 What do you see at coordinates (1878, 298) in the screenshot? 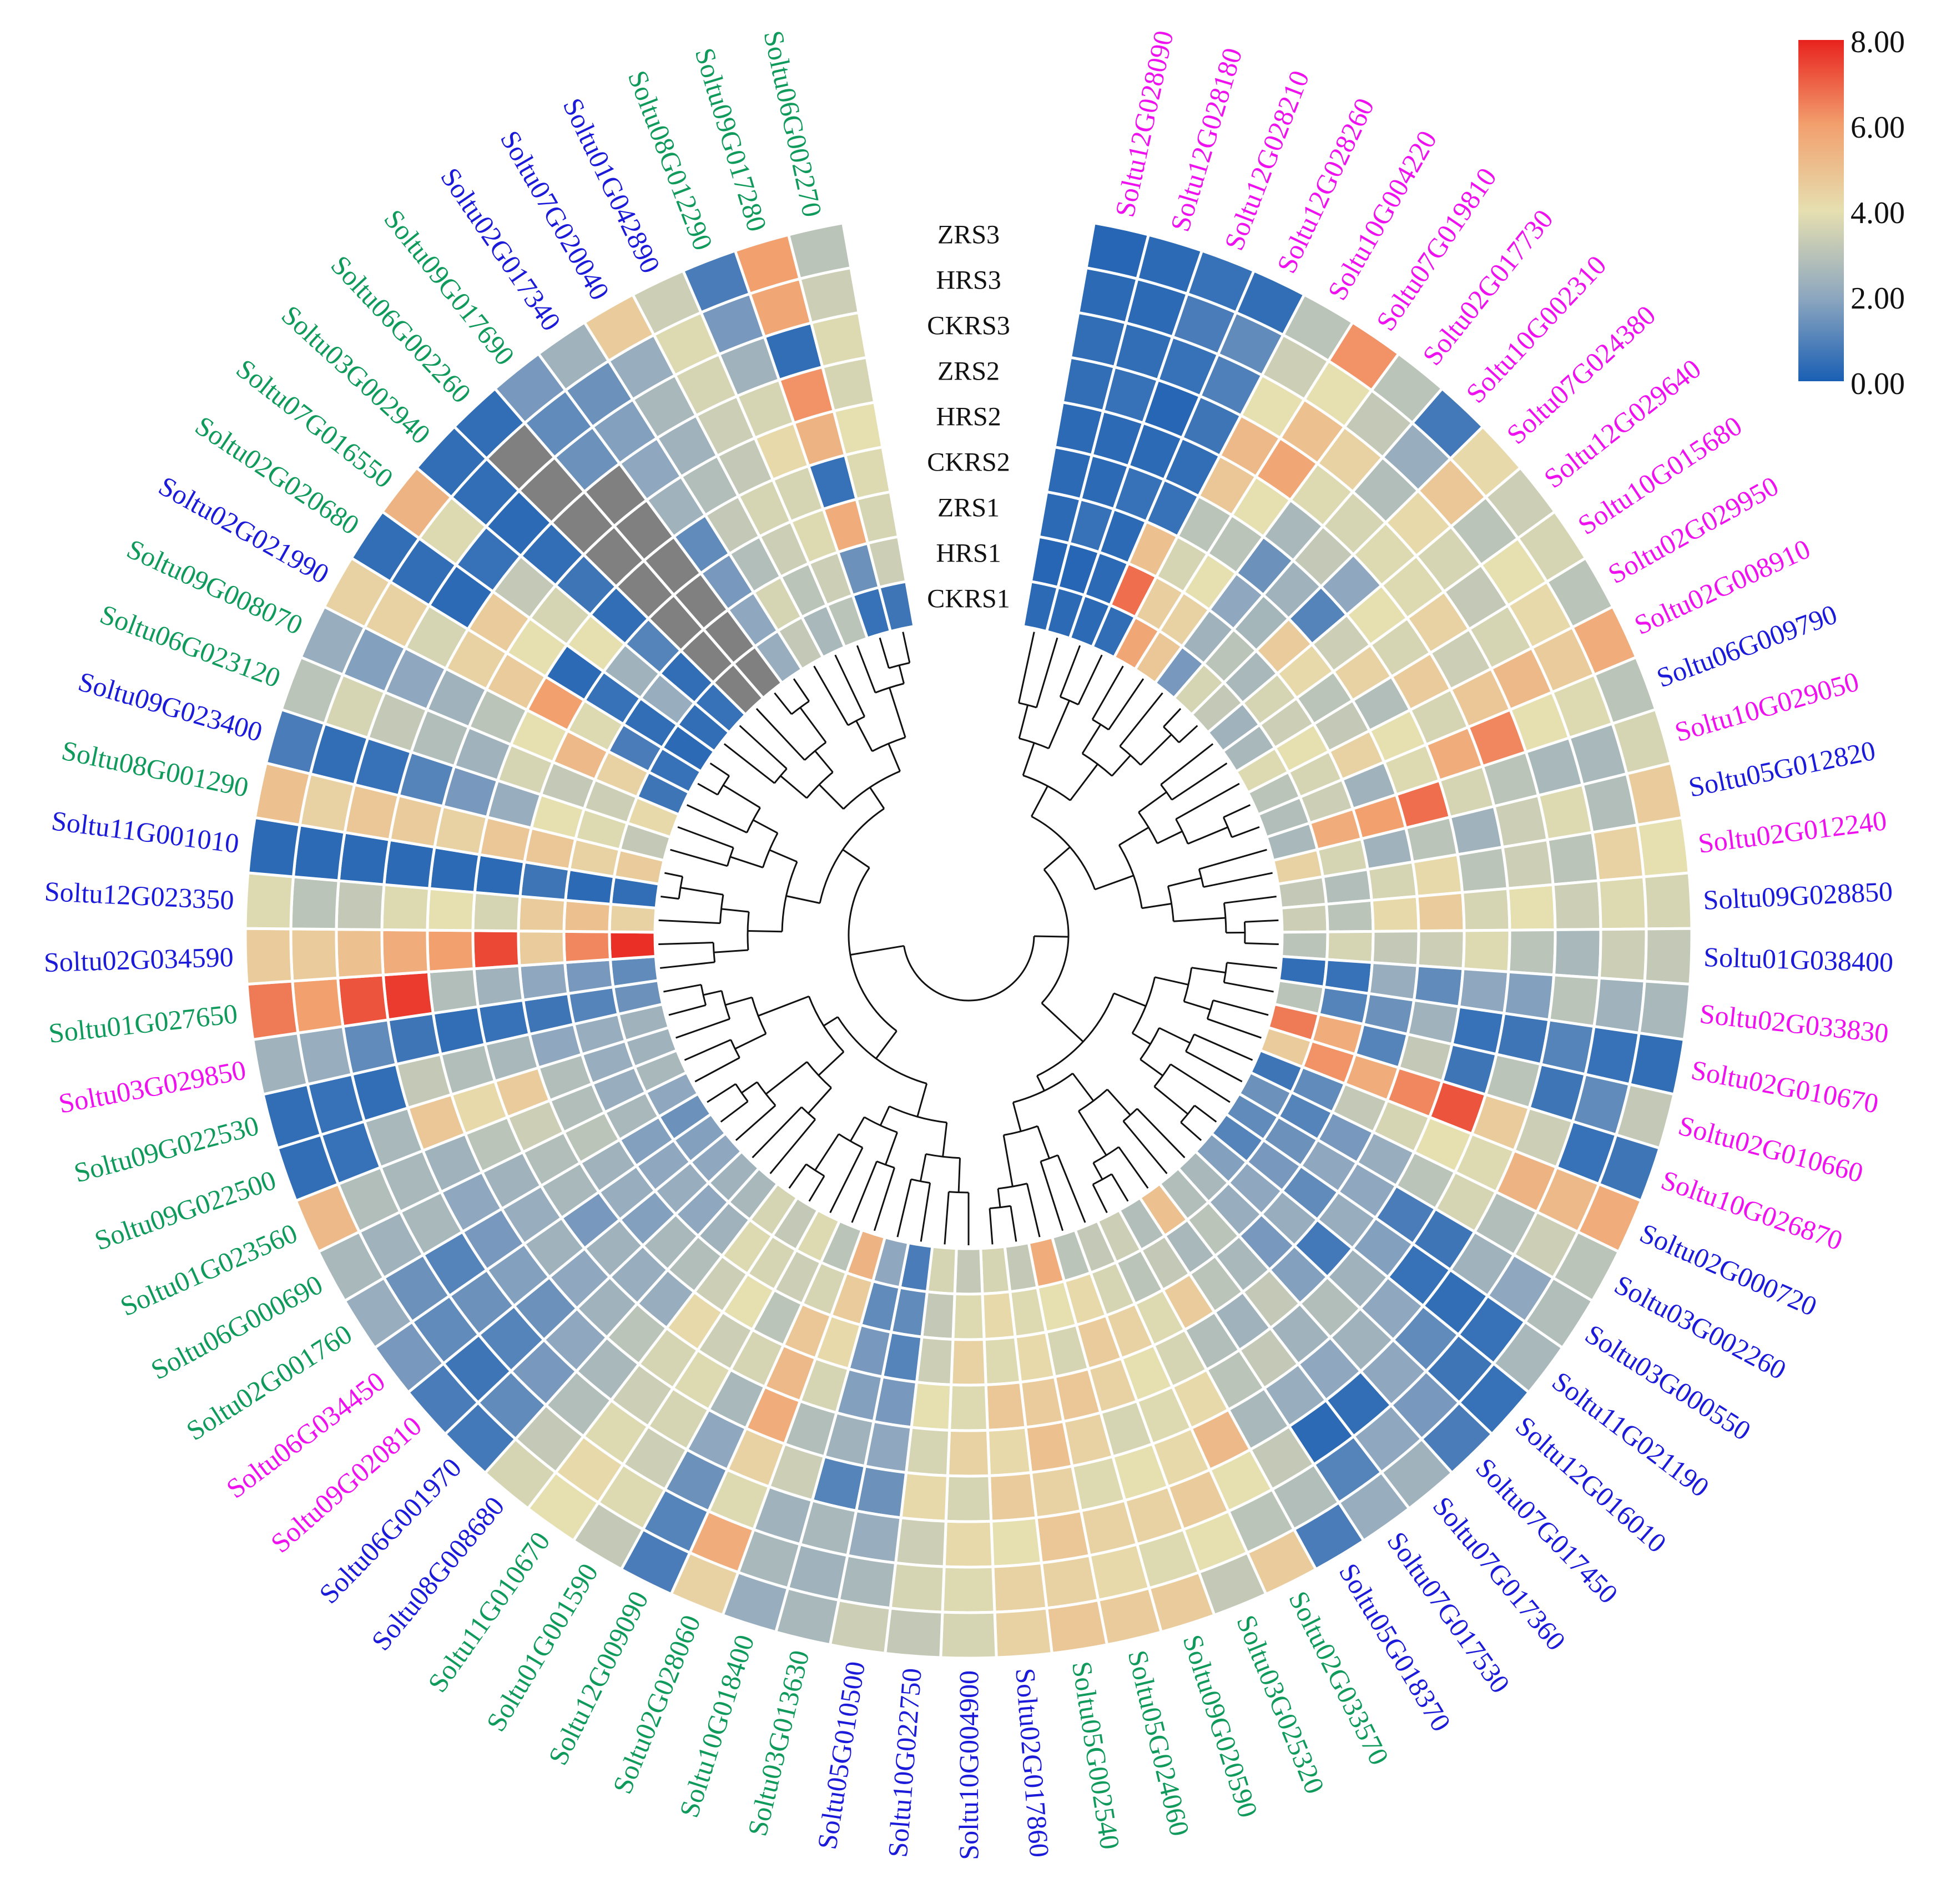
I see `colorbar-tick-2: 2.00` at bounding box center [1878, 298].